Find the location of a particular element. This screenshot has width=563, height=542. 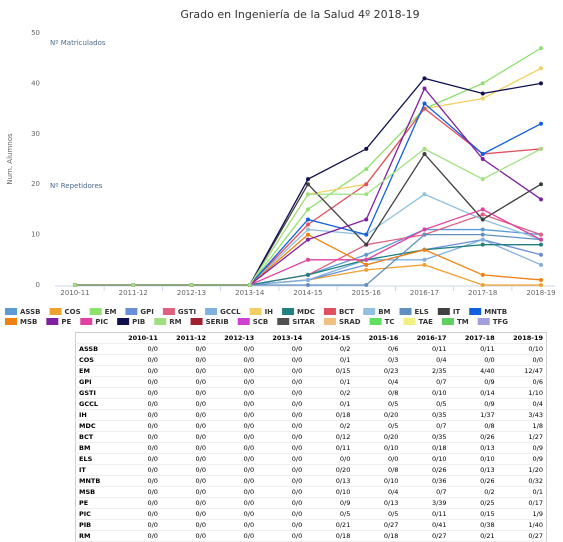

table-cell: 0/35 is located at coordinates (425, 415).